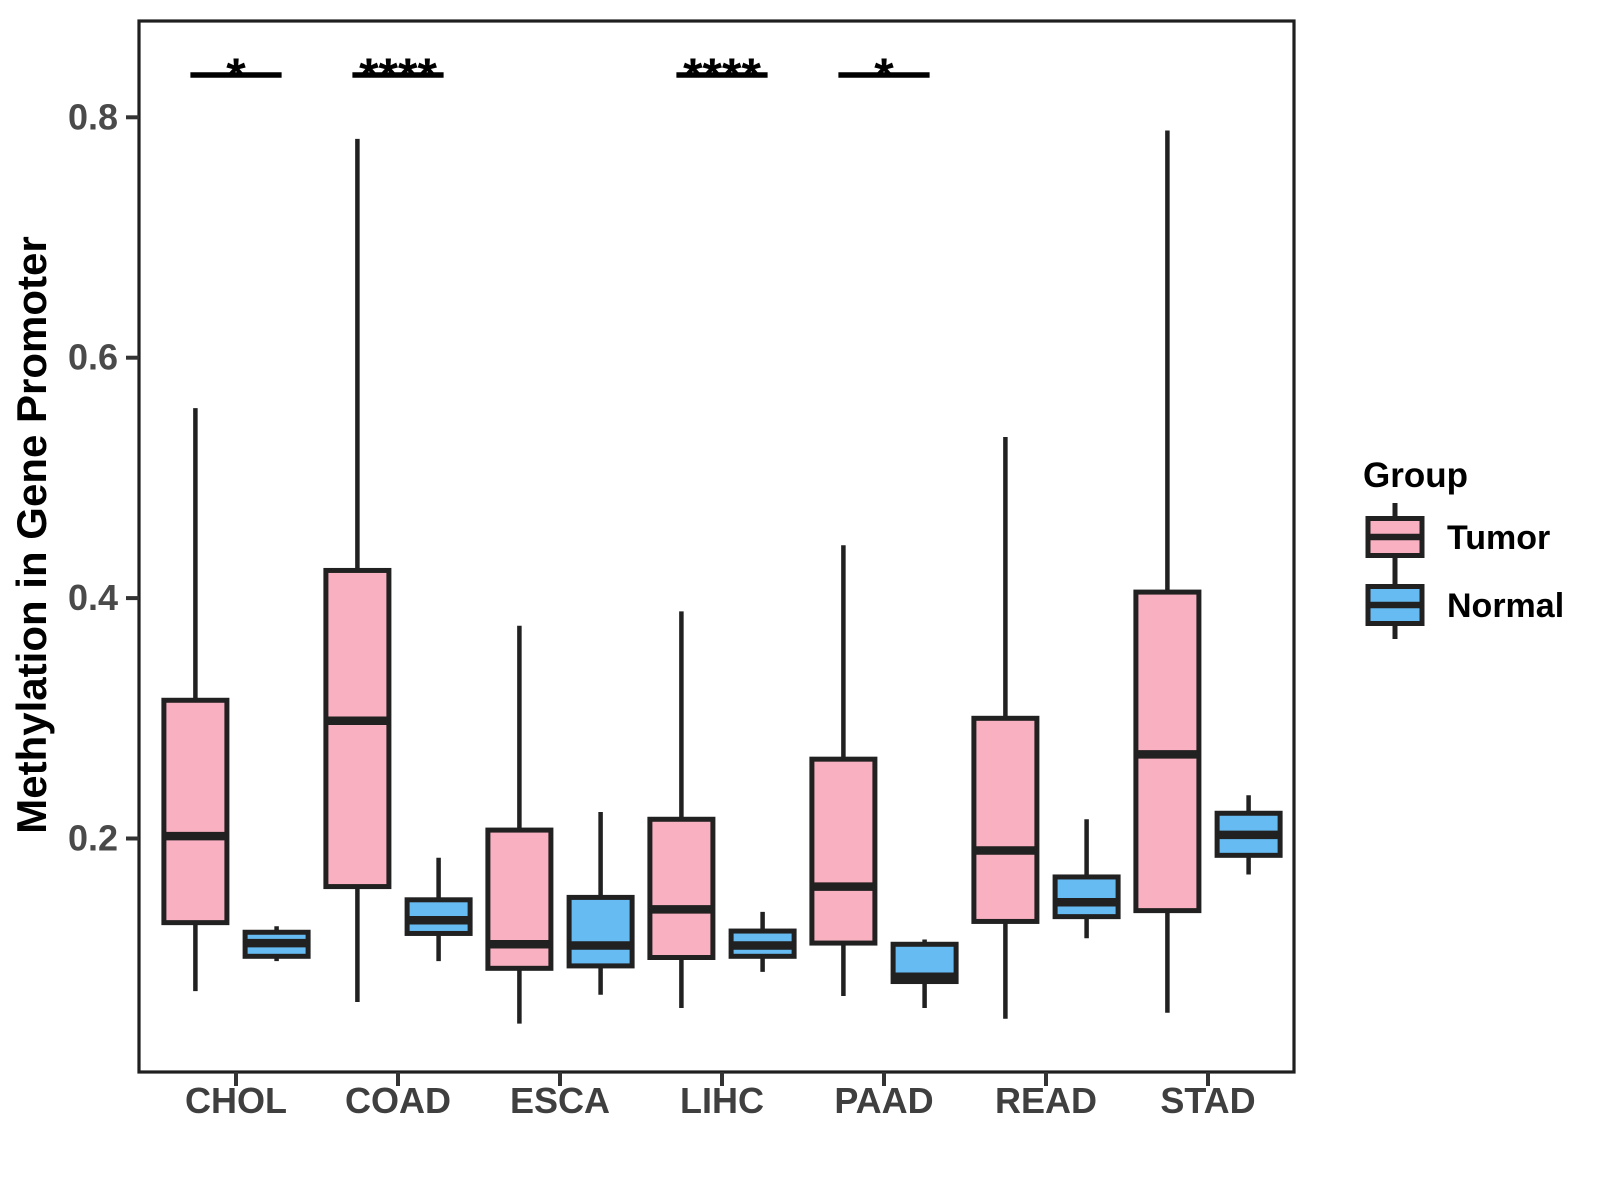  What do you see at coordinates (93, 838) in the screenshot?
I see `y-tick-label: 0.2` at bounding box center [93, 838].